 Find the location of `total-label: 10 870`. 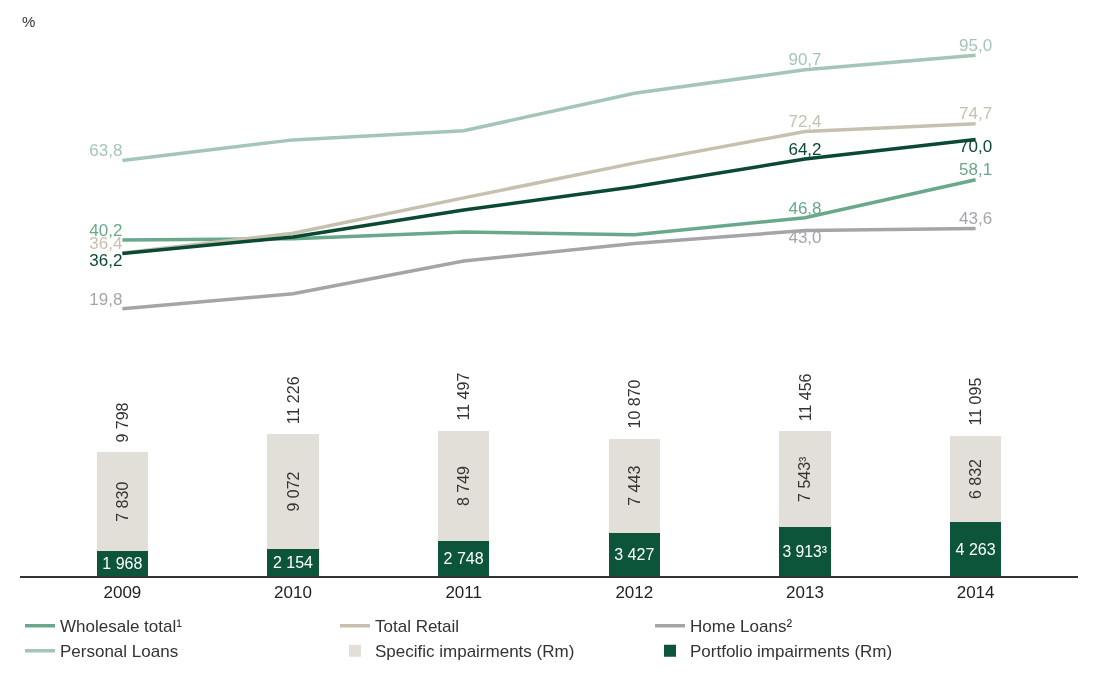

total-label: 10 870 is located at coordinates (635, 404).